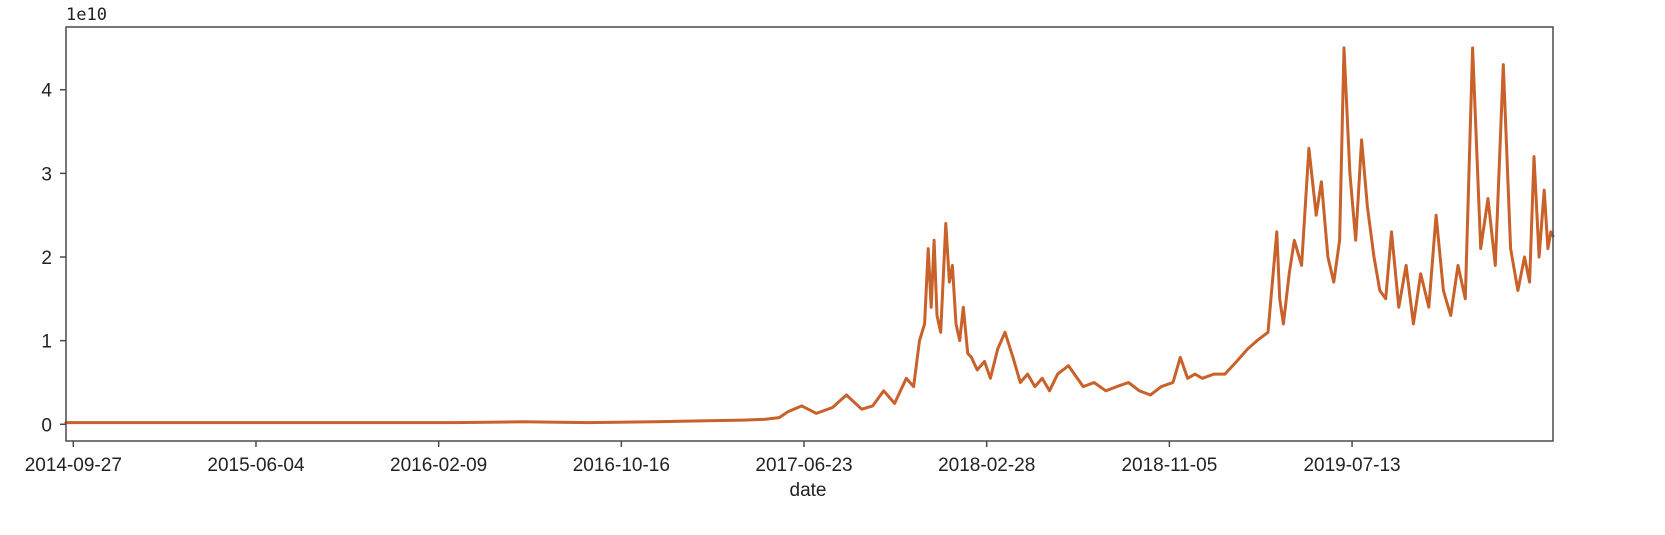  Describe the element at coordinates (1169, 465) in the screenshot. I see `x-tick-label: 2018-11-05` at that location.